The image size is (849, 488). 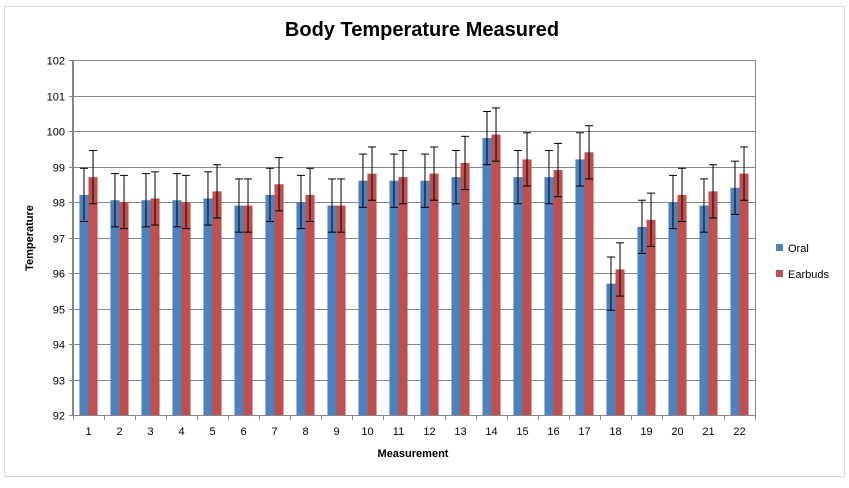 I want to click on x-axis-label: Measurement, so click(x=413, y=454).